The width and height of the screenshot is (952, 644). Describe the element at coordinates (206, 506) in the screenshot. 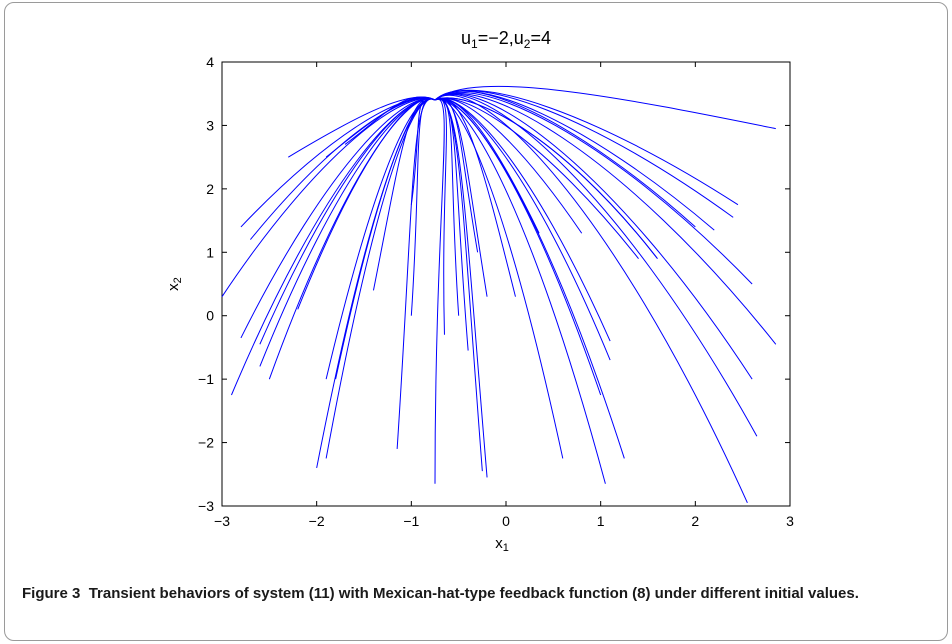

I see `y-tick-label: −3` at that location.